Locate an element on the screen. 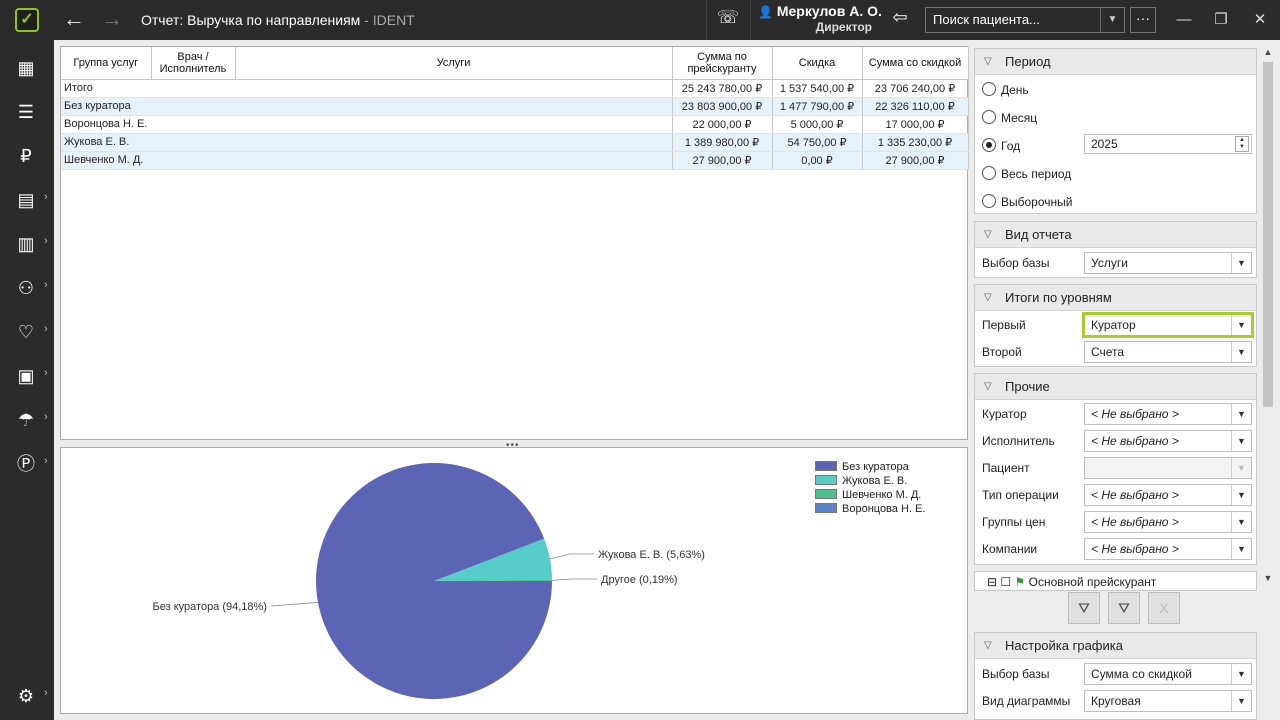 The width and height of the screenshot is (1280, 720). chart-base-select: Сумма со скидкой ▼ is located at coordinates (1168, 674).